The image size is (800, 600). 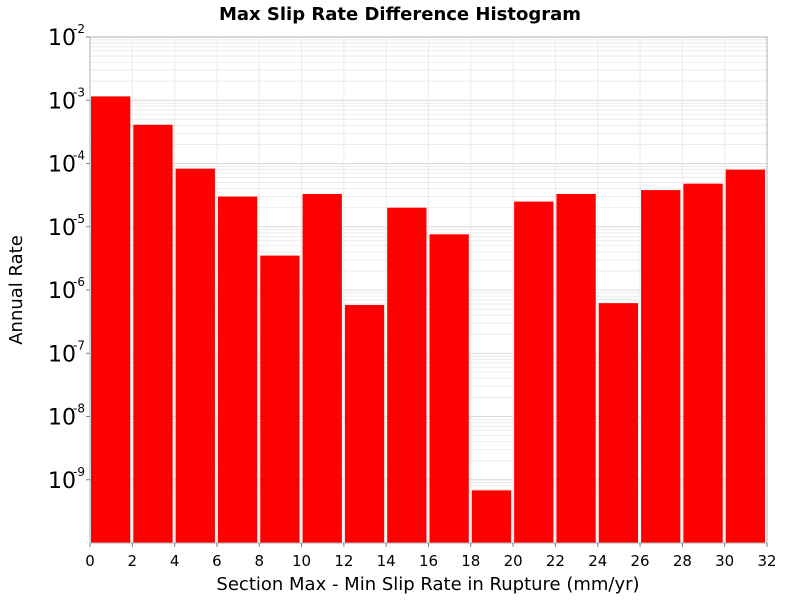 What do you see at coordinates (79, 29) in the screenshot?
I see `y-tick-label-exponent: -2` at bounding box center [79, 29].